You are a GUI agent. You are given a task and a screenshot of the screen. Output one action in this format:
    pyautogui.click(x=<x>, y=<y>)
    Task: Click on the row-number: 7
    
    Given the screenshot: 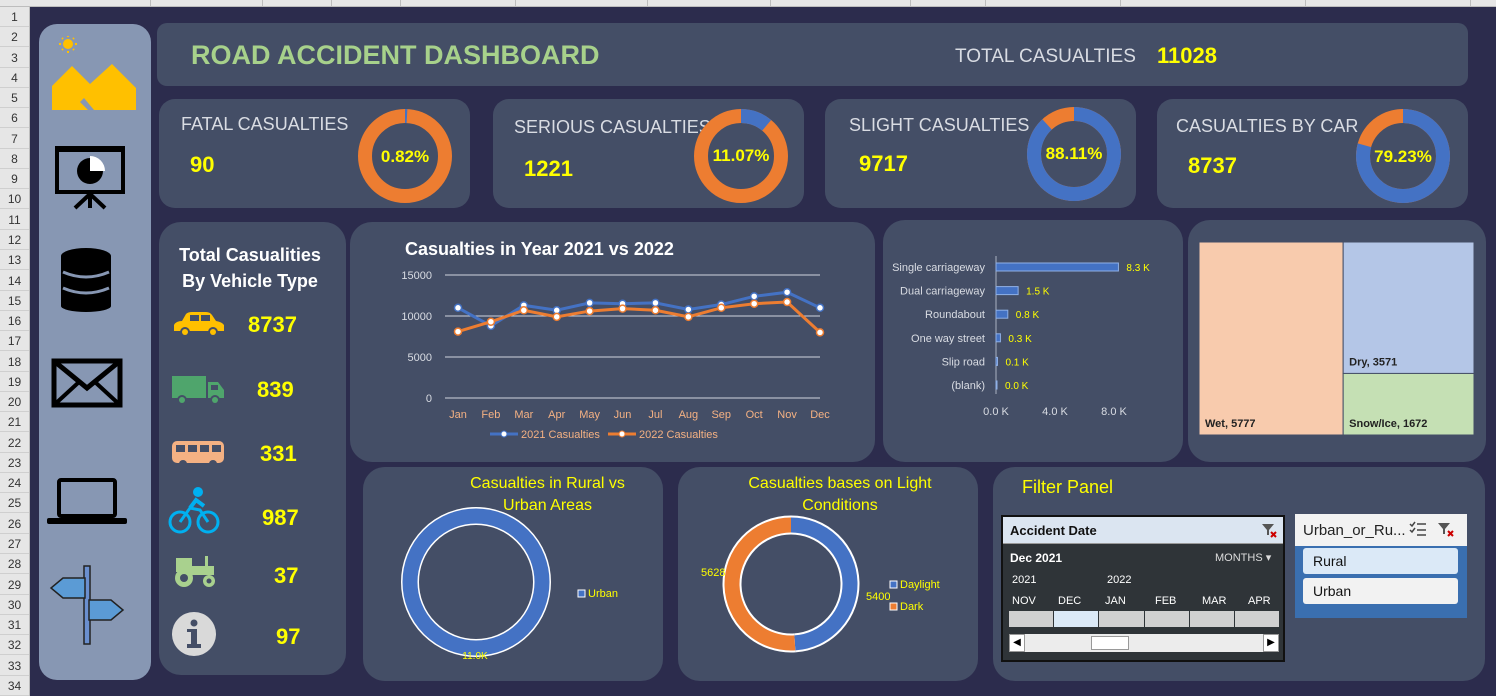 What is the action you would take?
    pyautogui.click(x=14, y=139)
    